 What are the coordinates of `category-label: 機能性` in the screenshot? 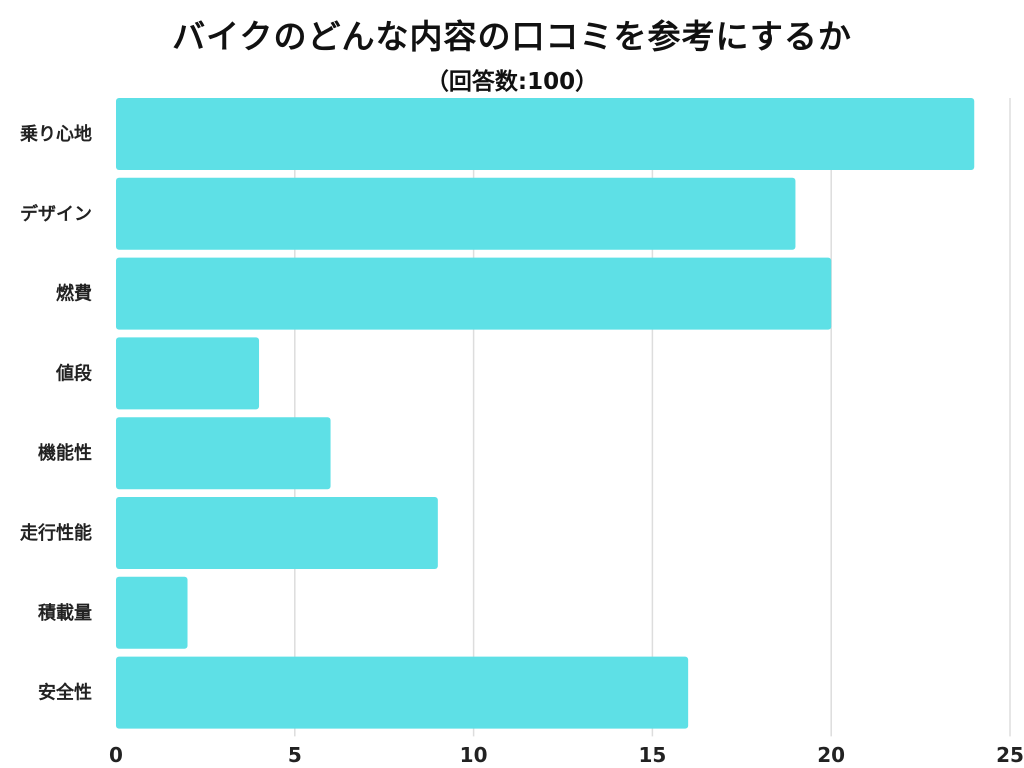 It's located at (65, 453).